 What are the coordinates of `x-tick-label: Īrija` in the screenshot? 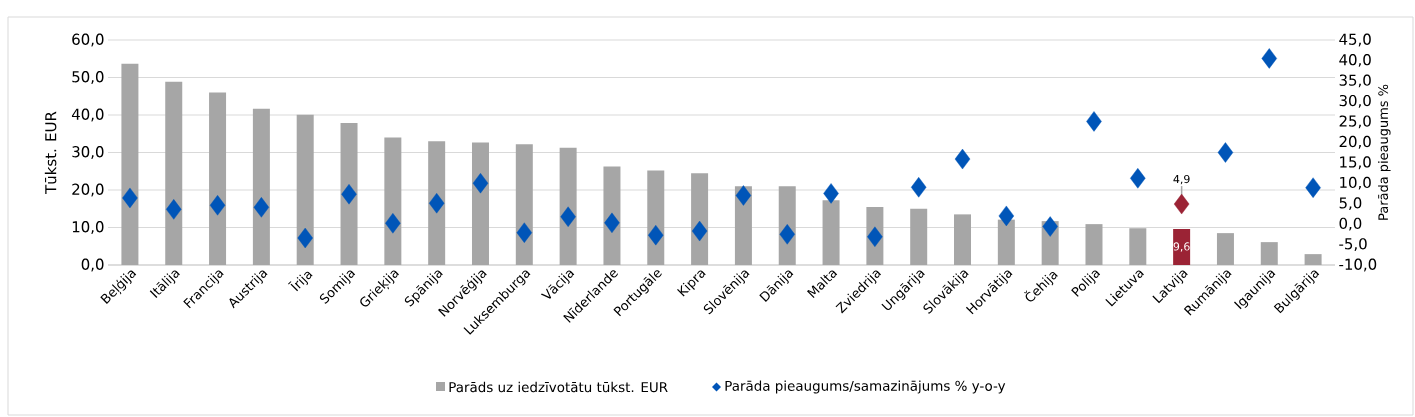 It's located at (300, 281).